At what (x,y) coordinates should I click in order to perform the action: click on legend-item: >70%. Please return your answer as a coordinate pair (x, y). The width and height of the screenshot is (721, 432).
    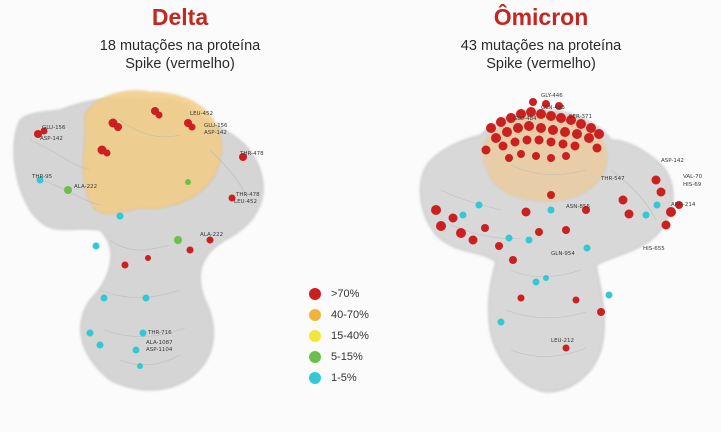
    Looking at the image, I should click on (358, 293).